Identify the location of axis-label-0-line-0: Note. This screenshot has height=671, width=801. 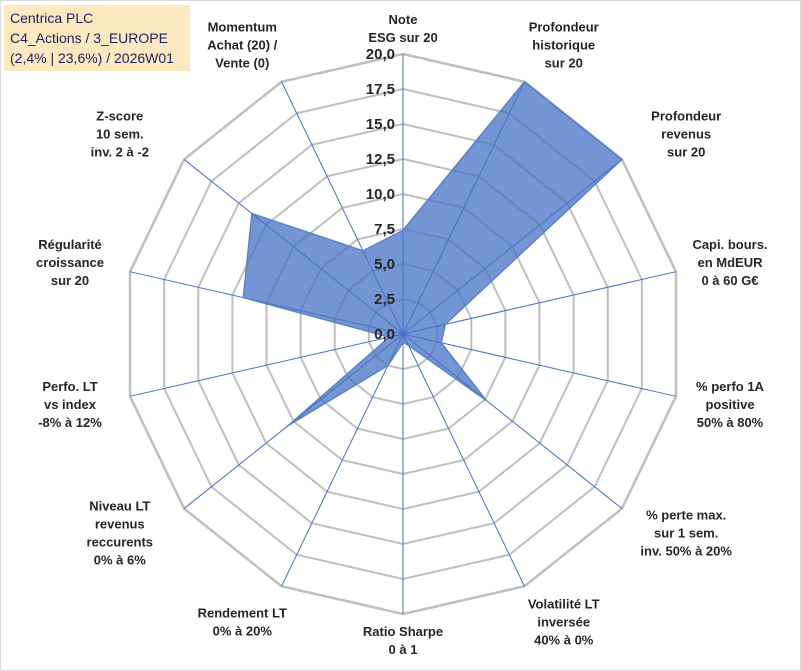
(403, 19).